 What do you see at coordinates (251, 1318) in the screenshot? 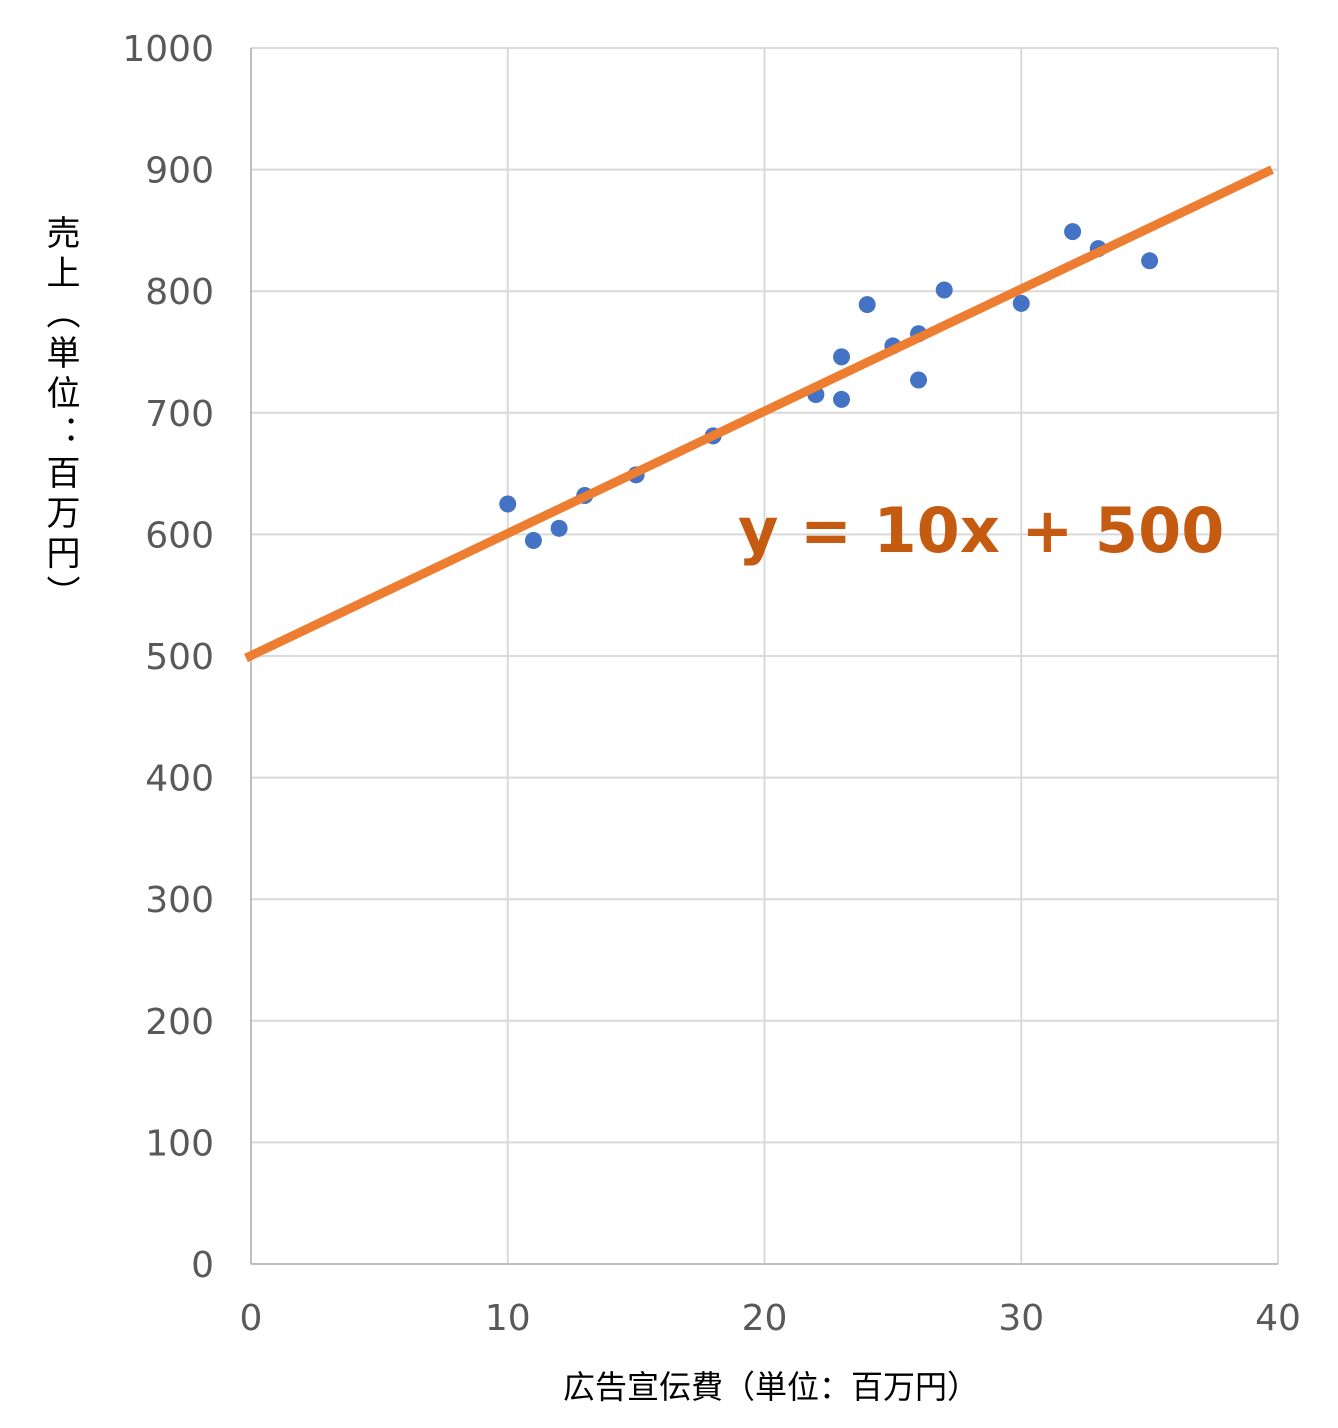
I see `x-tick-label-0: 0` at bounding box center [251, 1318].